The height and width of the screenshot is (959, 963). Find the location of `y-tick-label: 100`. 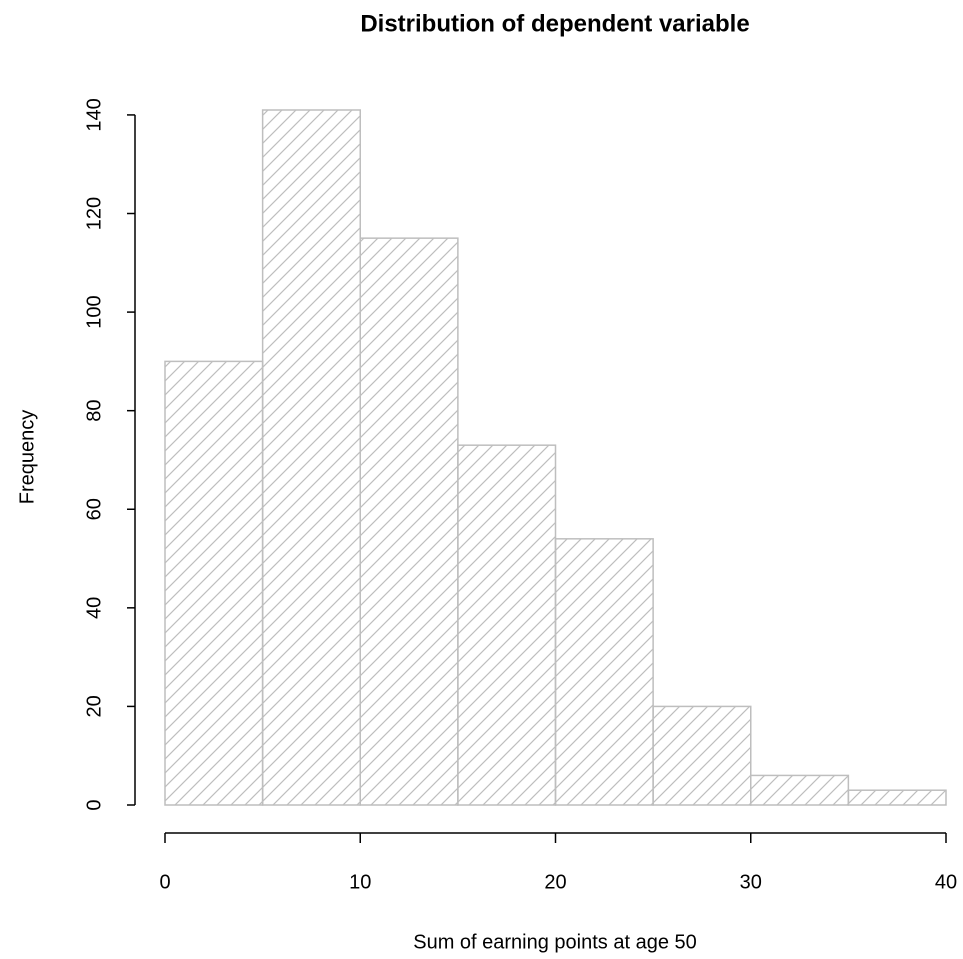

y-tick-label: 100 is located at coordinates (94, 311).